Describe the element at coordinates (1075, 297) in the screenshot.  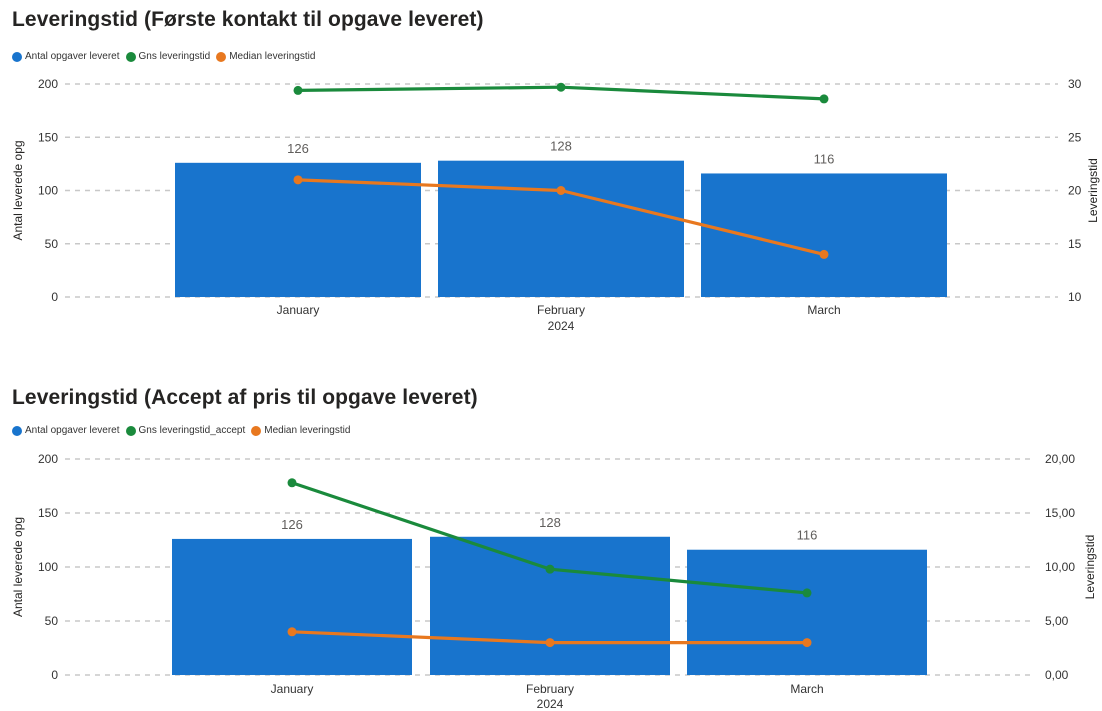
I see `y2-tick-label: 10` at that location.